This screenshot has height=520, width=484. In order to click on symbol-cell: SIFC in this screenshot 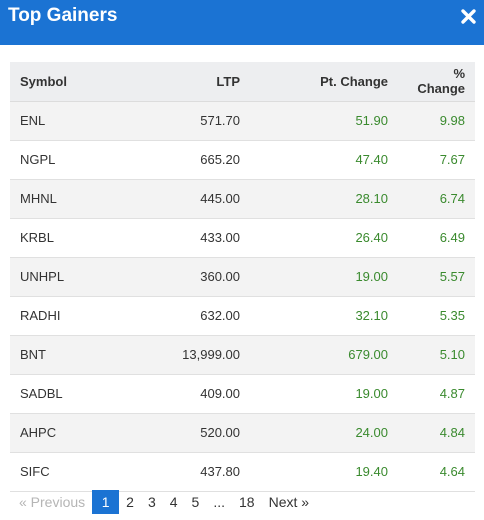, I will do `click(35, 471)`.